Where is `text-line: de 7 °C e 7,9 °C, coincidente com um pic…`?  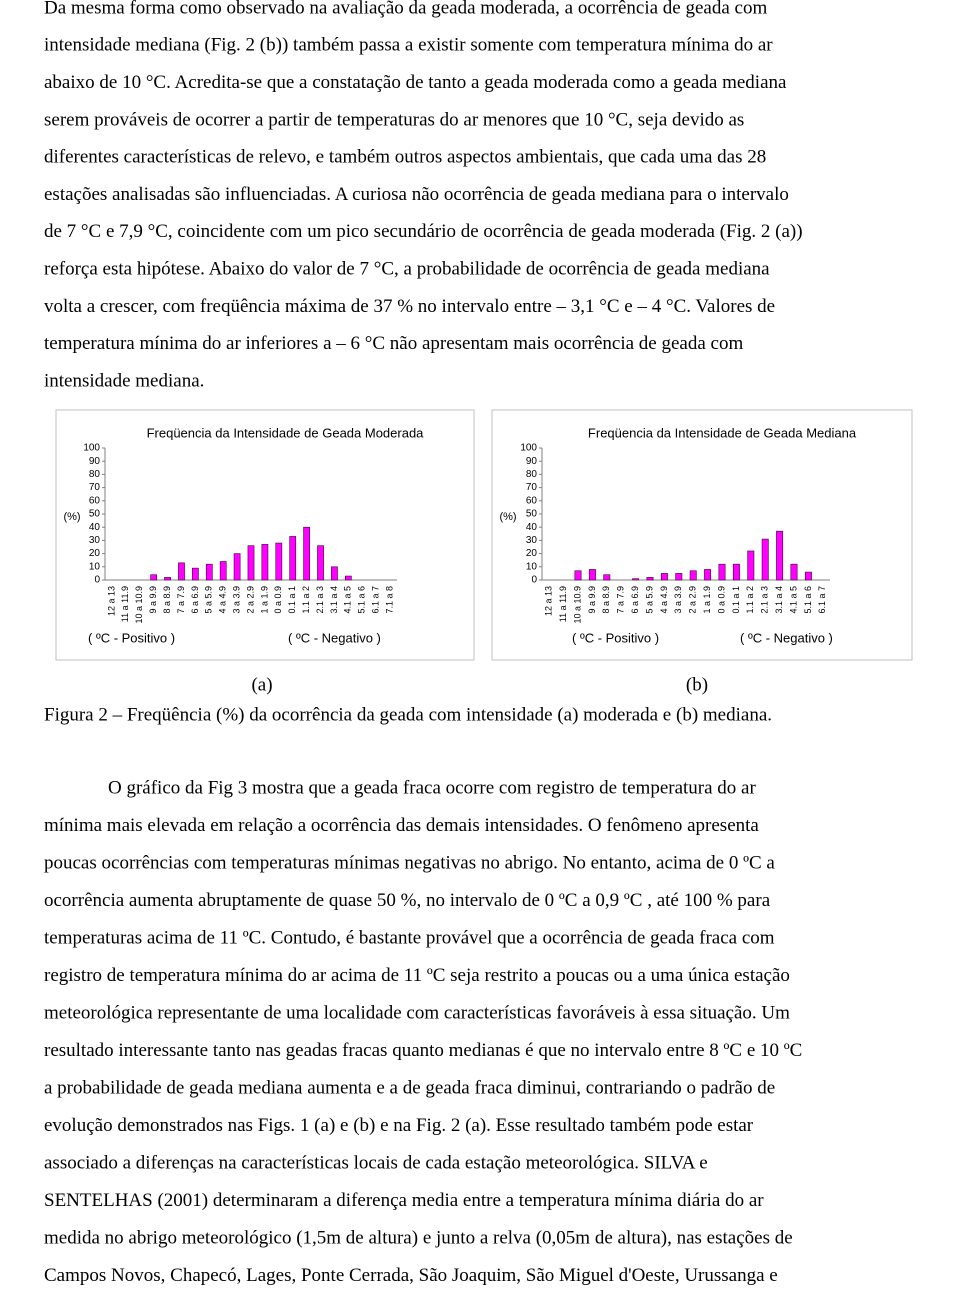 text-line: de 7 °C e 7,9 °C, coincidente com um pic… is located at coordinates (423, 231).